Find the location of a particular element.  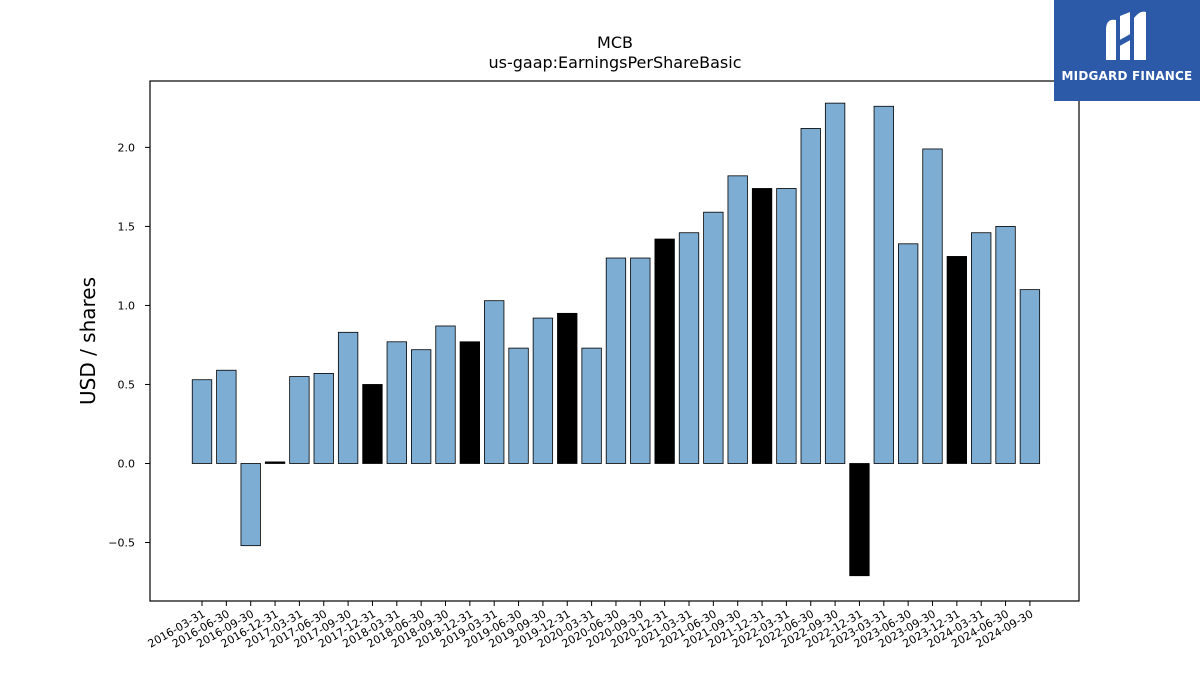

chart-title: MCB is located at coordinates (615, 42).